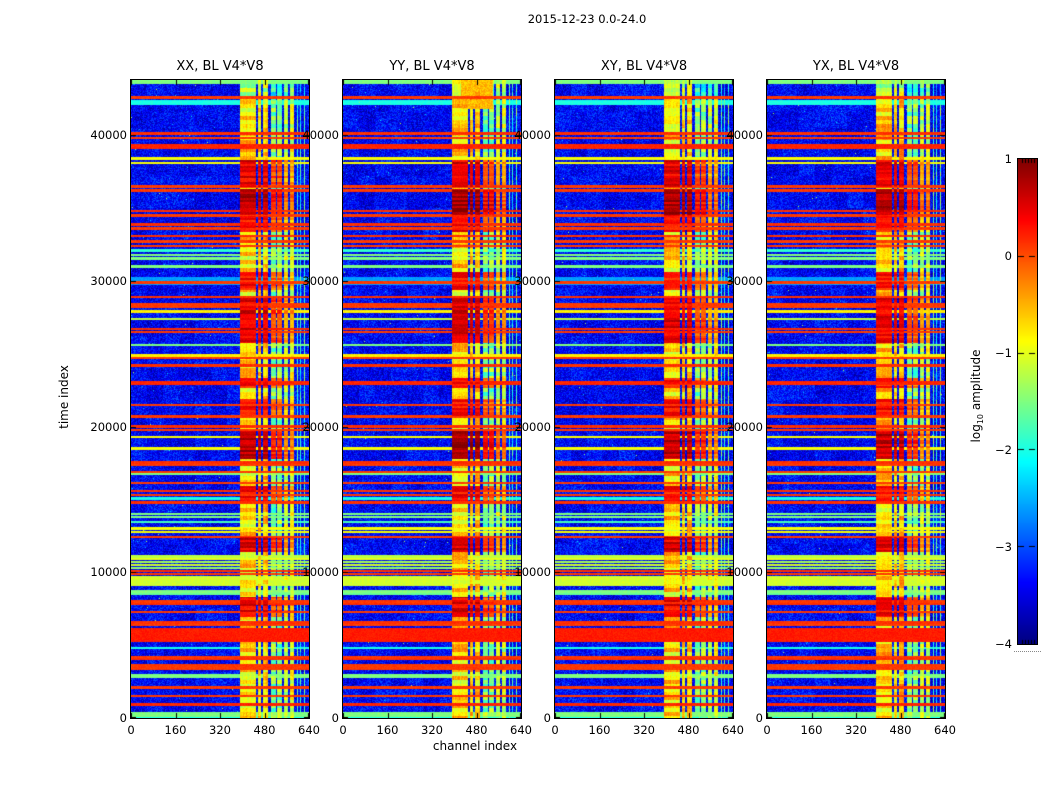  Describe the element at coordinates (1027, 651) in the screenshot. I see `colorbar-dotted-edge` at that location.